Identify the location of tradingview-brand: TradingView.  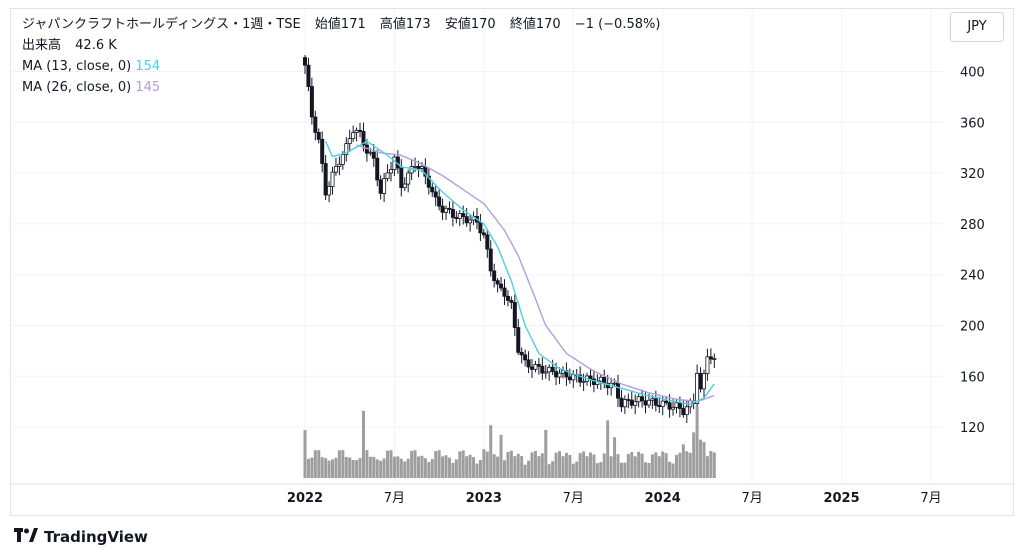
(81, 537).